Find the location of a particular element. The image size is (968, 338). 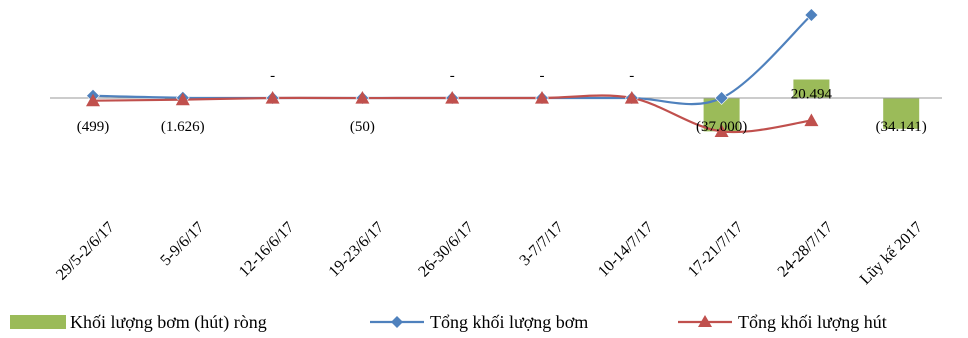

legend-swatch-bar is located at coordinates (38, 322).